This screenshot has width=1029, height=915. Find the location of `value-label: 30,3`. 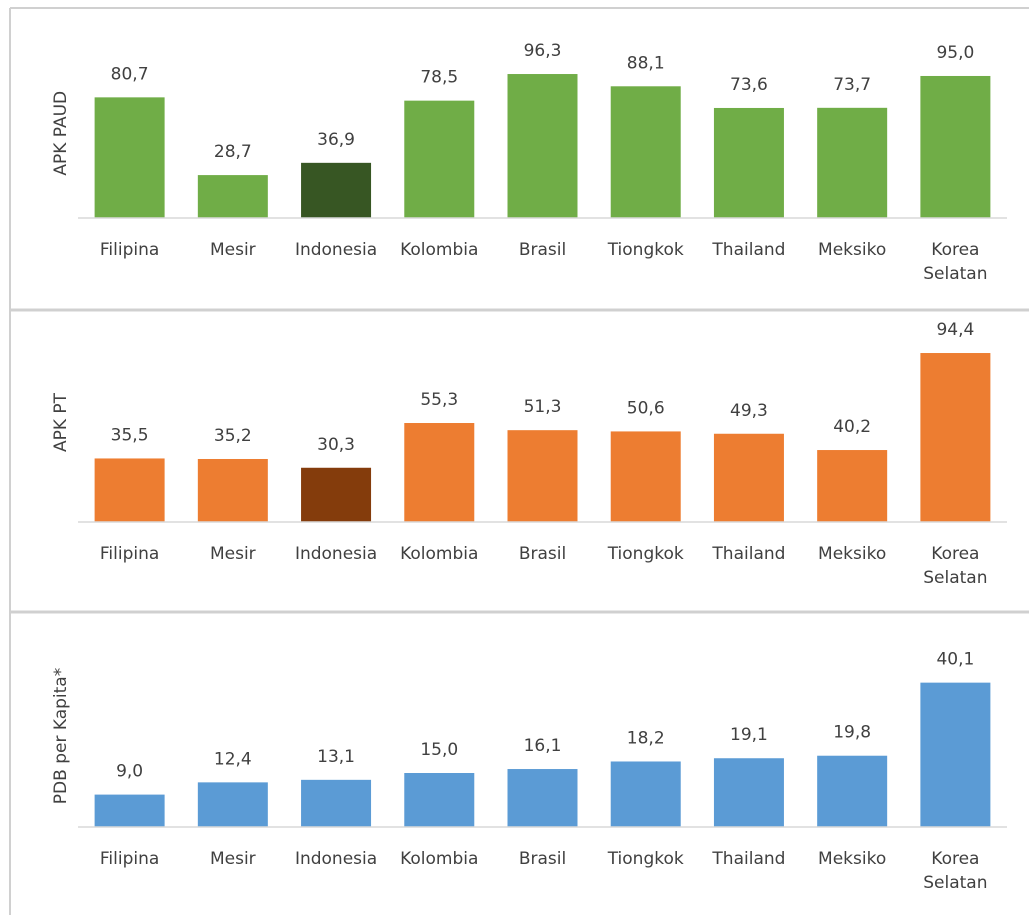

value-label: 30,3 is located at coordinates (336, 445).